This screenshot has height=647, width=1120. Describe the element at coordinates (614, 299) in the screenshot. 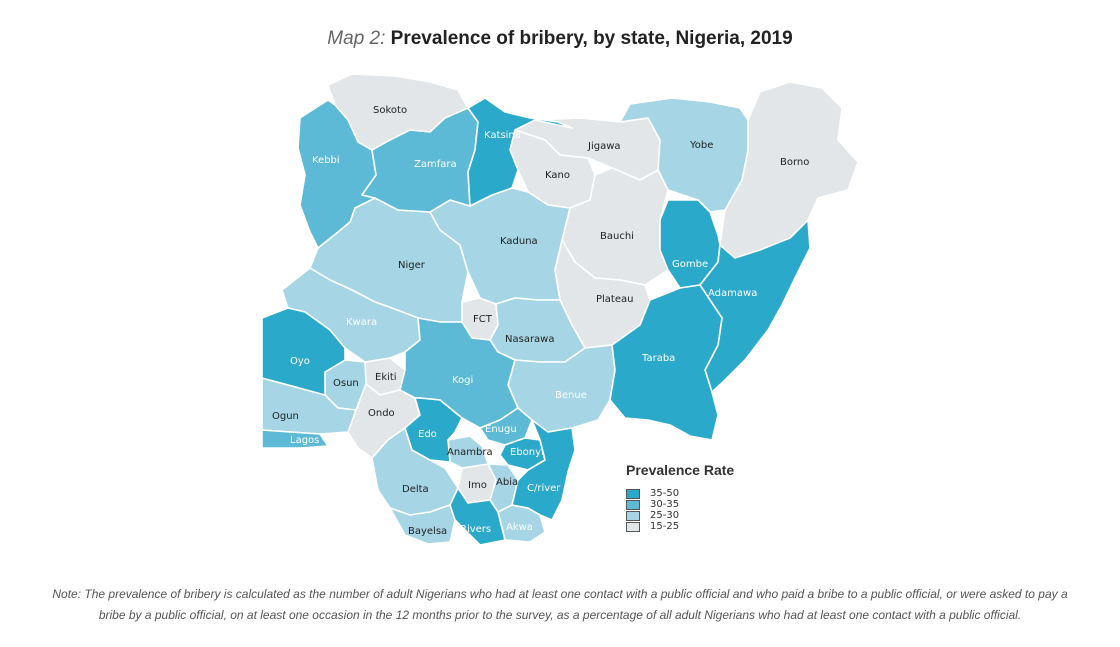

I see `label-plateau: Plateau` at that location.